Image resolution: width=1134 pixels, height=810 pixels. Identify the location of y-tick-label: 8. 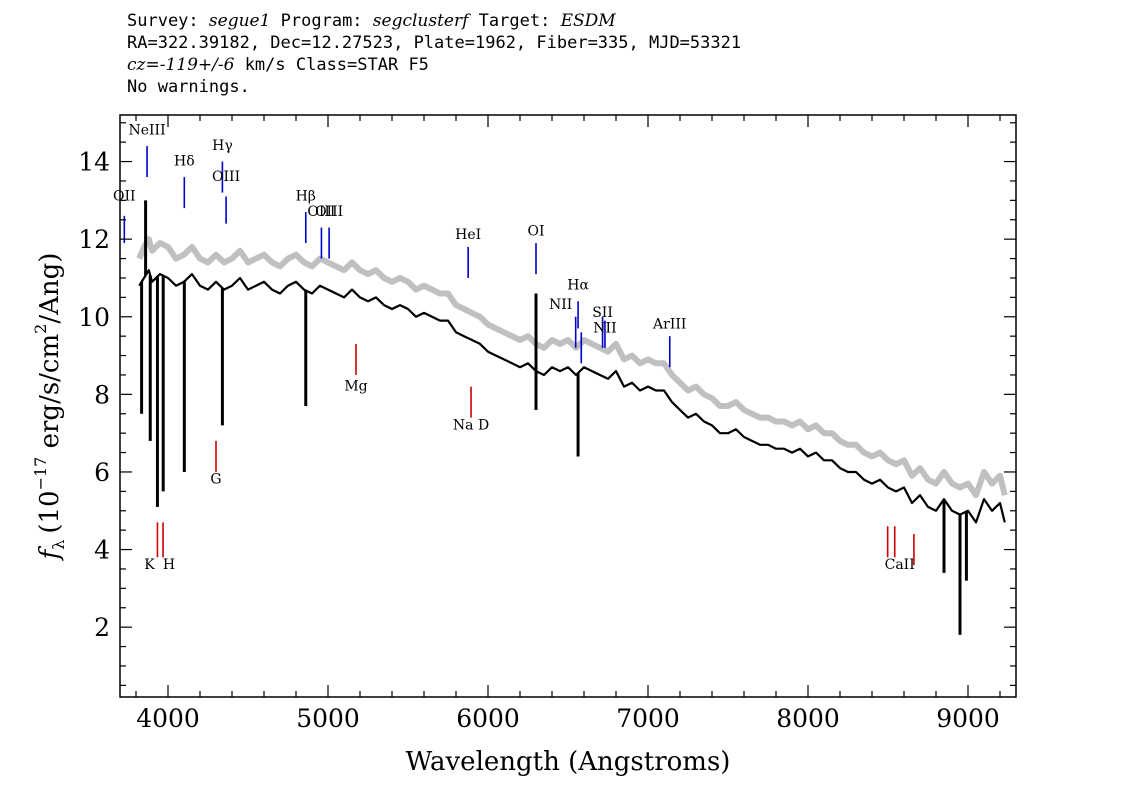
(102, 394).